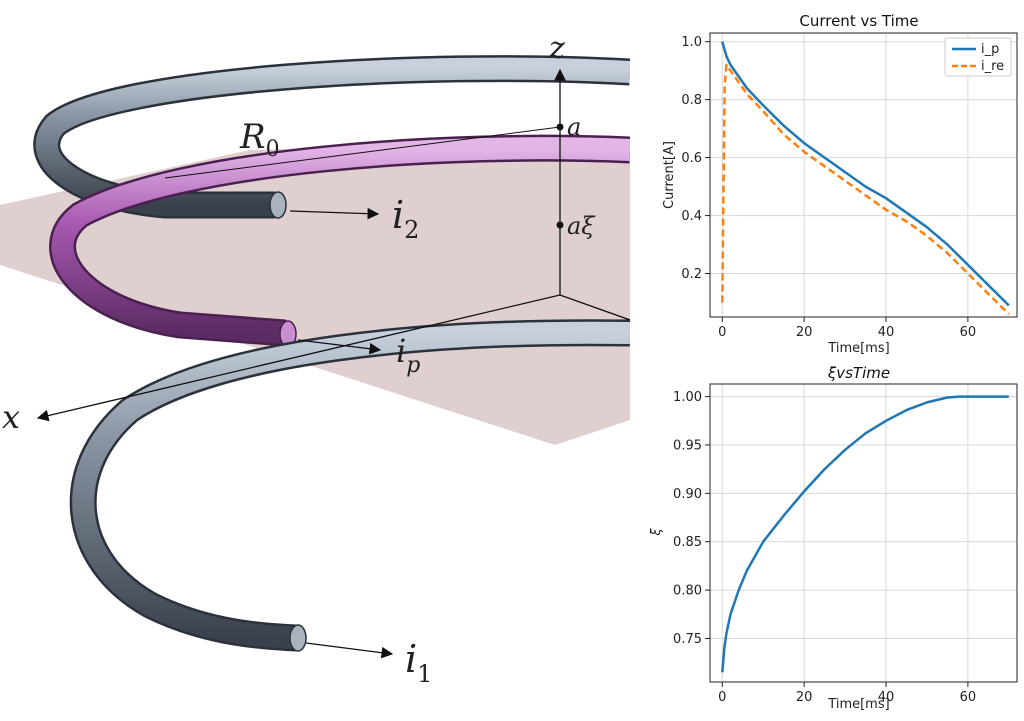 This screenshot has height=721, width=1024. Describe the element at coordinates (408, 355) in the screenshot. I see `label-ip: ip` at that location.